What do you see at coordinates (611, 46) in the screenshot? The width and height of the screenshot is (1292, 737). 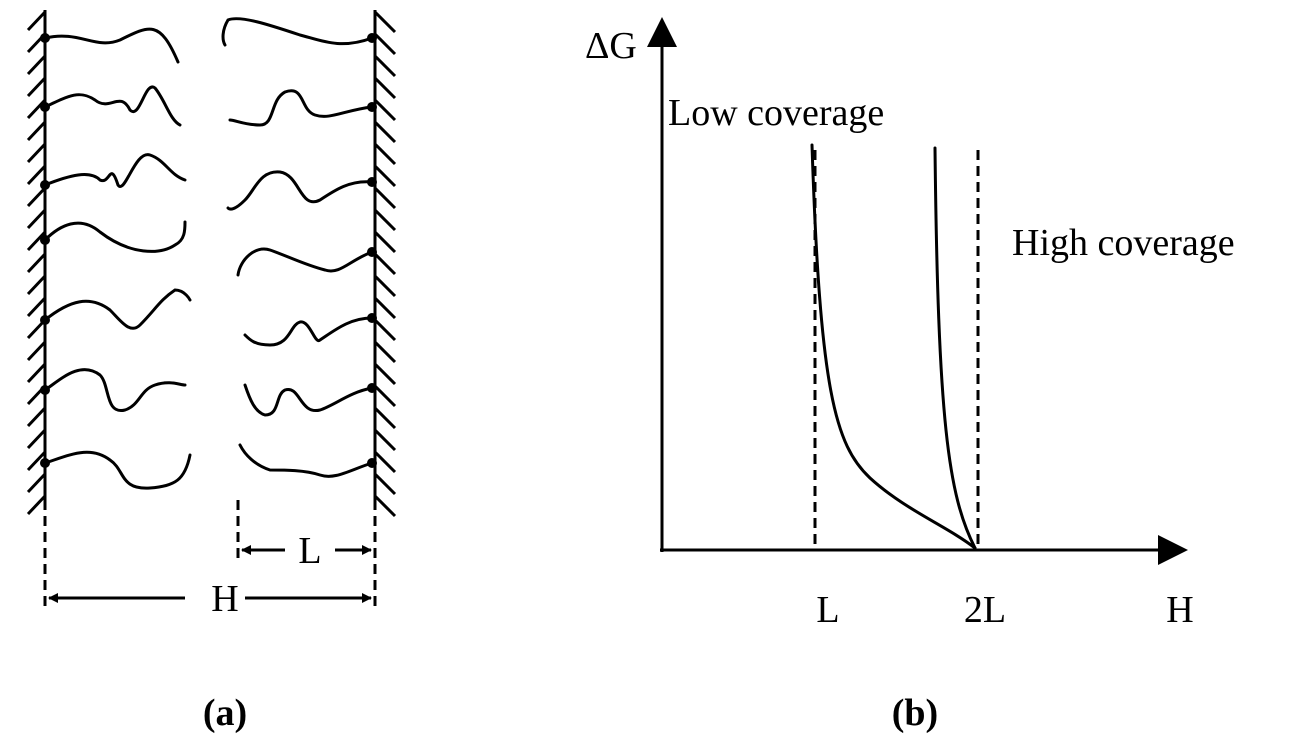 I see `y-axis-label: ΔG` at bounding box center [611, 46].